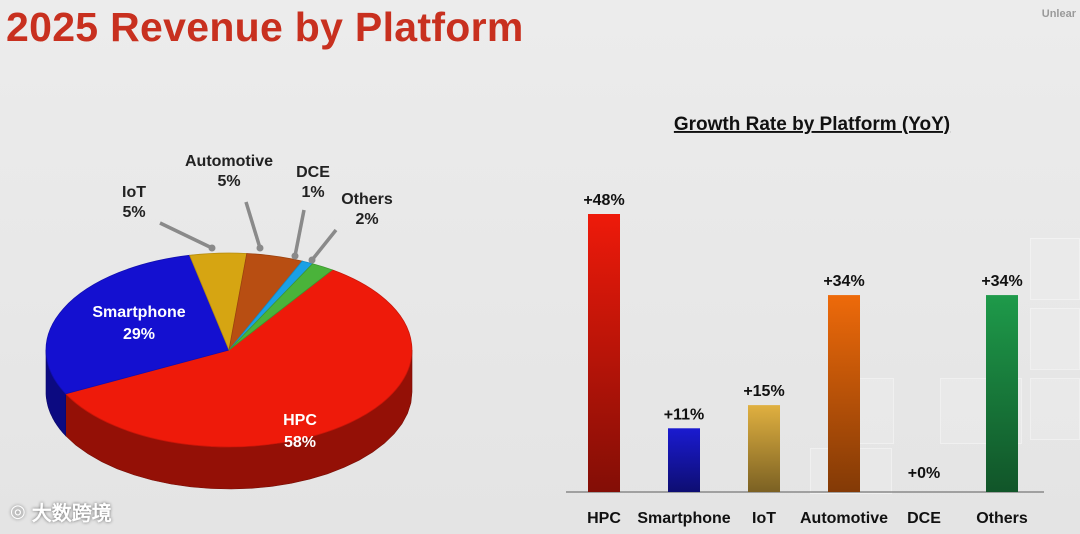 Image resolution: width=1080 pixels, height=534 pixels. Describe the element at coordinates (300, 442) in the screenshot. I see `pie-value-hpc: 58%` at that location.